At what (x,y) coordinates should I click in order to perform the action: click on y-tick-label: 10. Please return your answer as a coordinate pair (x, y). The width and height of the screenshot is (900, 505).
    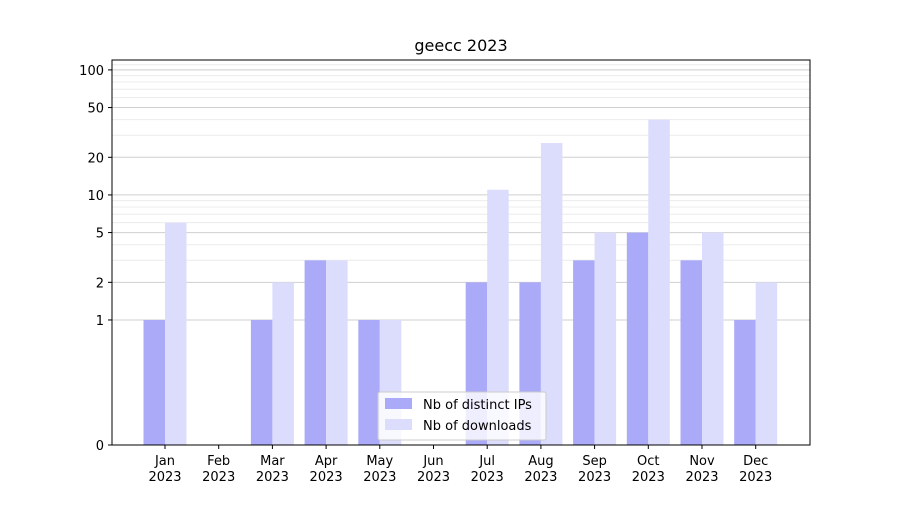
    Looking at the image, I should click on (95, 196).